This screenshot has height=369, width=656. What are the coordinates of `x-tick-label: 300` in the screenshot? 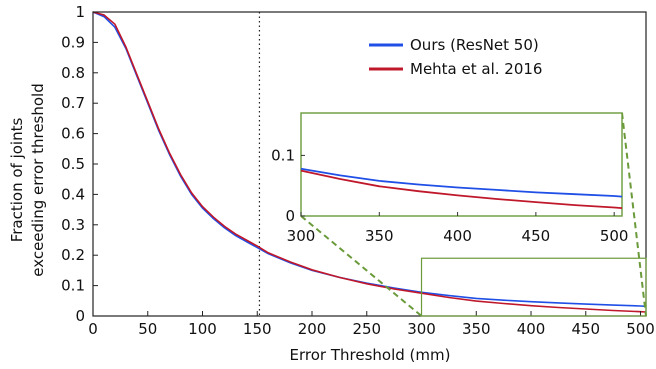 It's located at (421, 329).